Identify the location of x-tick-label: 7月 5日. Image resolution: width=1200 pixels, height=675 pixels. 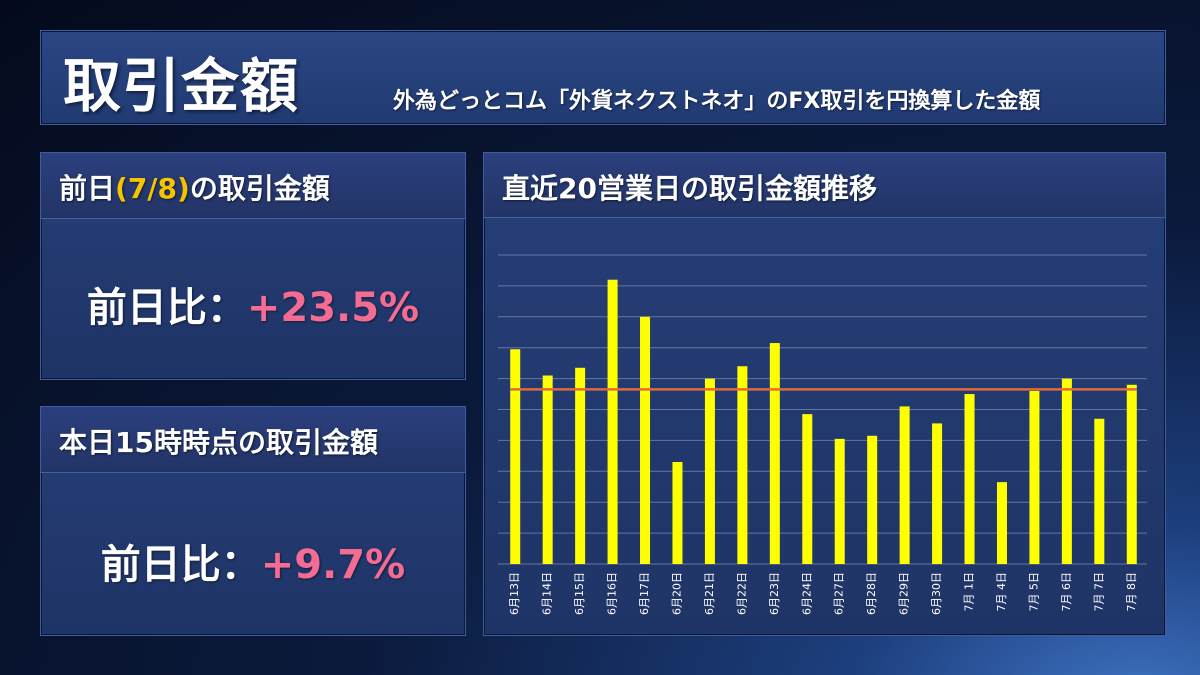
(1033, 592).